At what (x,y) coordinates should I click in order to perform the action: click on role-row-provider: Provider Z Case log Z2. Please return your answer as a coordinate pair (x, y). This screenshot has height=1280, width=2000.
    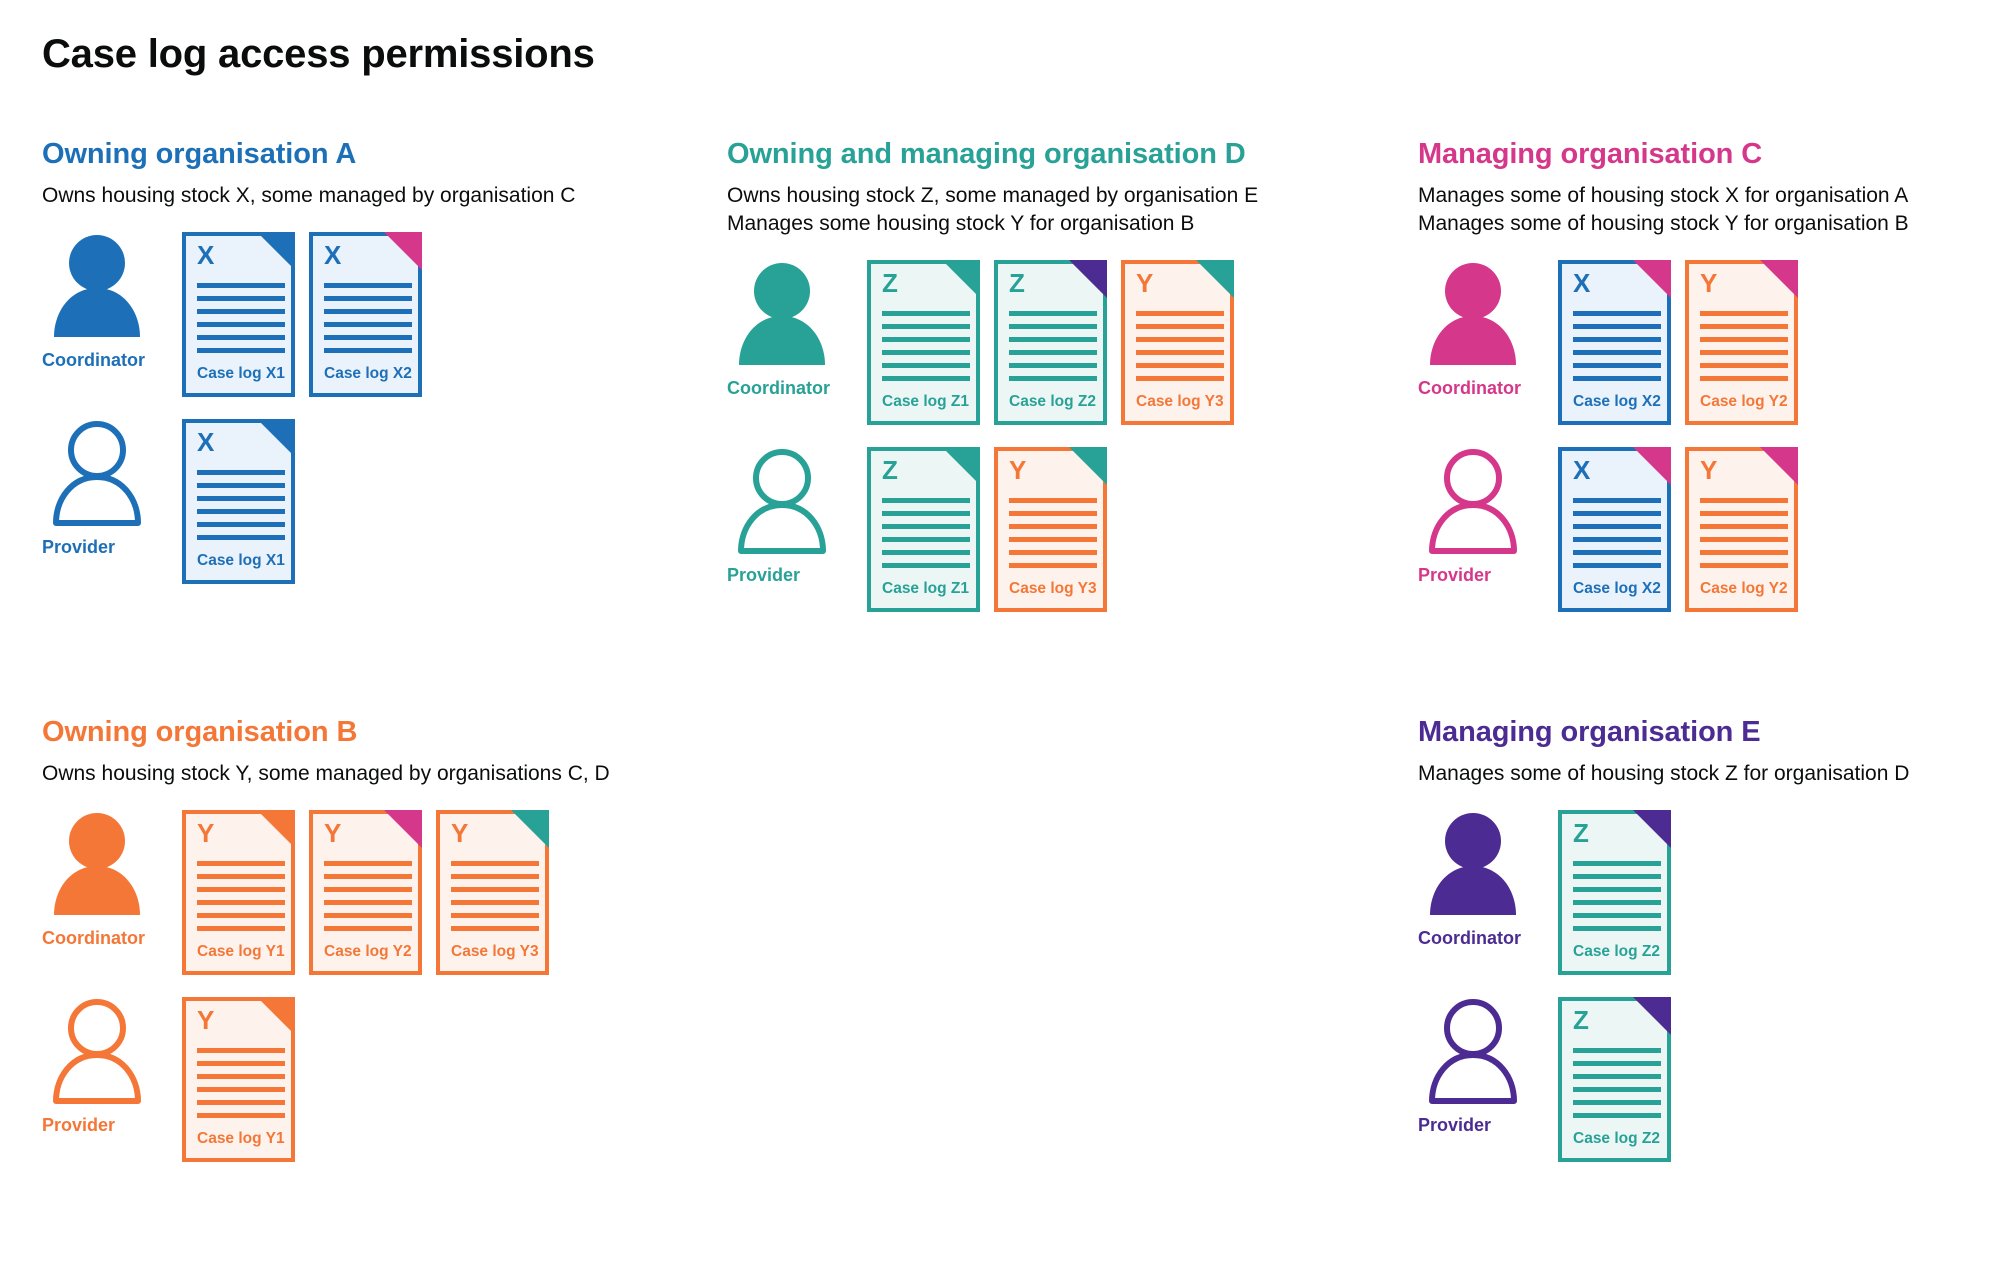
    Looking at the image, I should click on (1663, 1079).